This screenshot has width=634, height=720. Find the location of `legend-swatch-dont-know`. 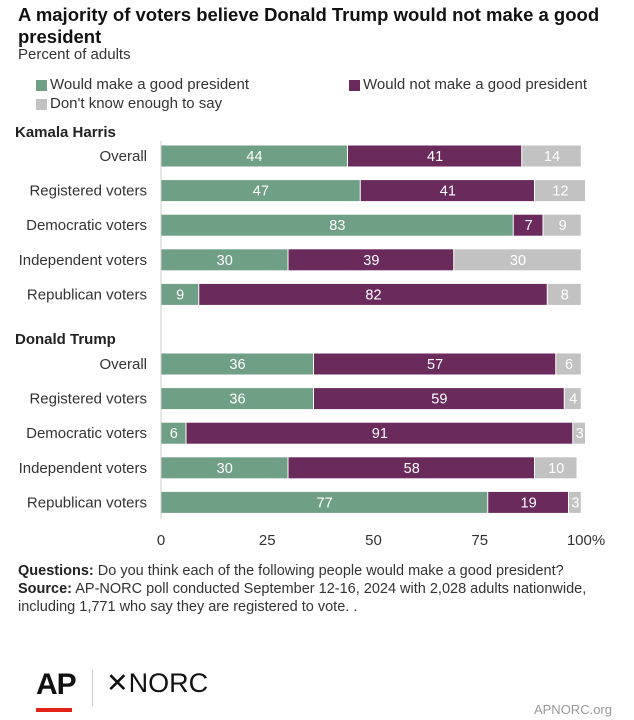

legend-swatch-dont-know is located at coordinates (41, 104).